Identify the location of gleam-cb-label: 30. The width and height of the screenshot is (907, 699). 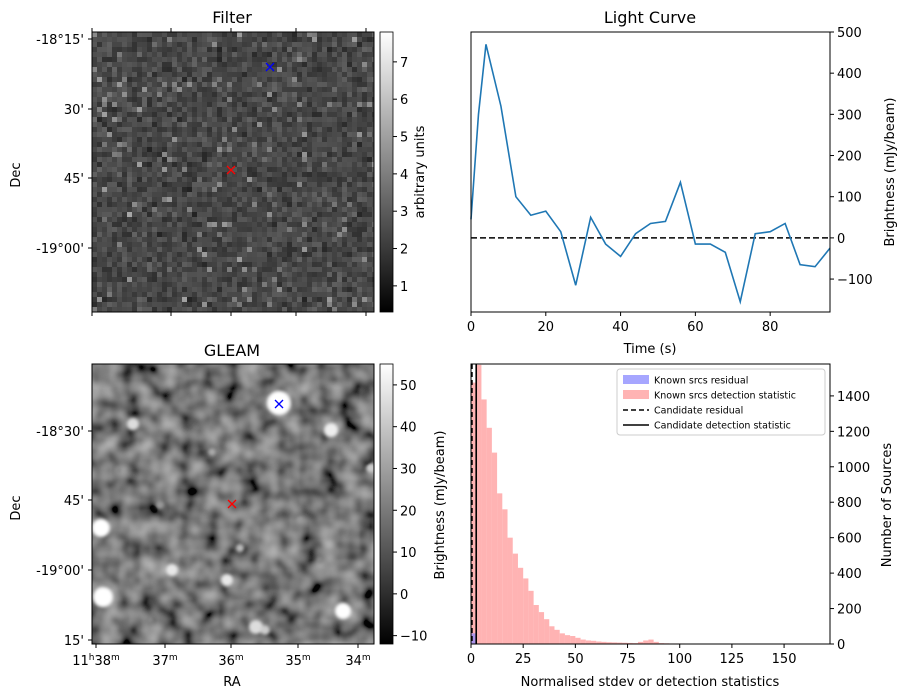
(408, 469).